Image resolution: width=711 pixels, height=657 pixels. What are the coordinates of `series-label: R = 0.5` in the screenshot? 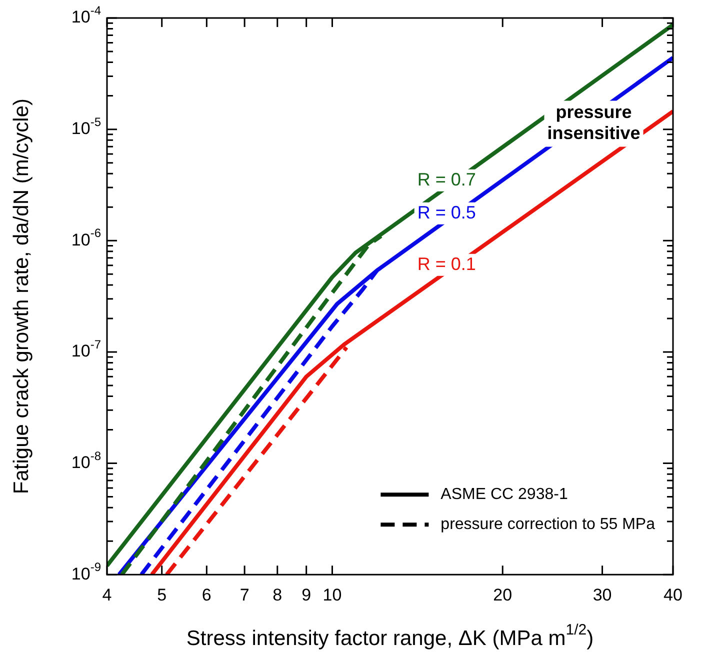 It's located at (446, 212).